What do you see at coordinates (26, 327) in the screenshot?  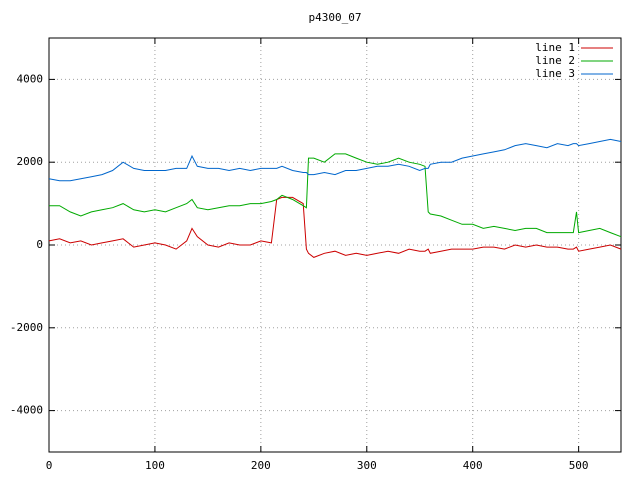 I see `y-tick-label: -2000` at bounding box center [26, 327].